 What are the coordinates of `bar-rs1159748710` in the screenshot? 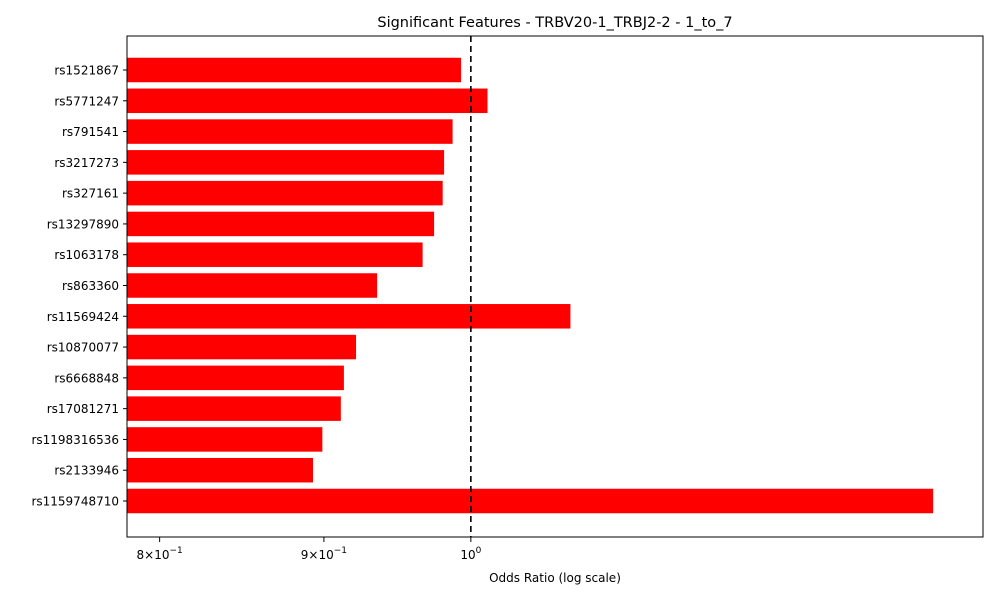 It's located at (530, 501).